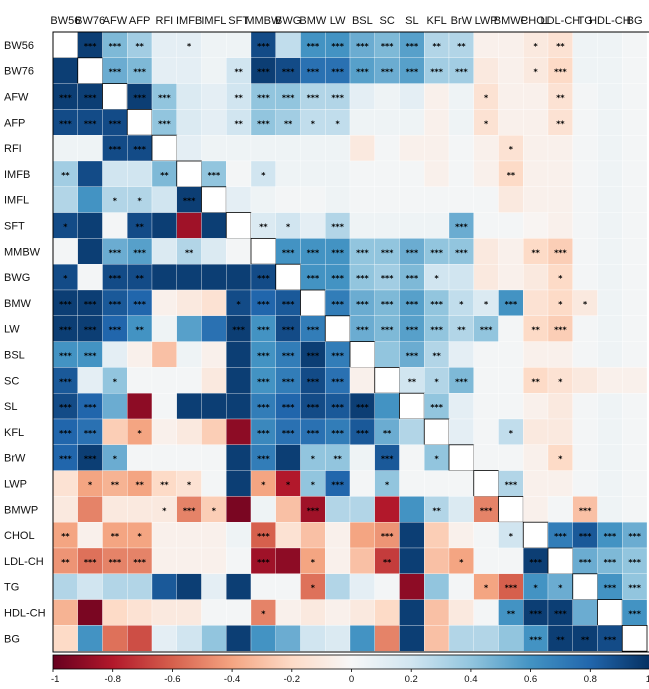  Describe the element at coordinates (647, 679) in the screenshot. I see `colorbar-tick-label: 1` at that location.